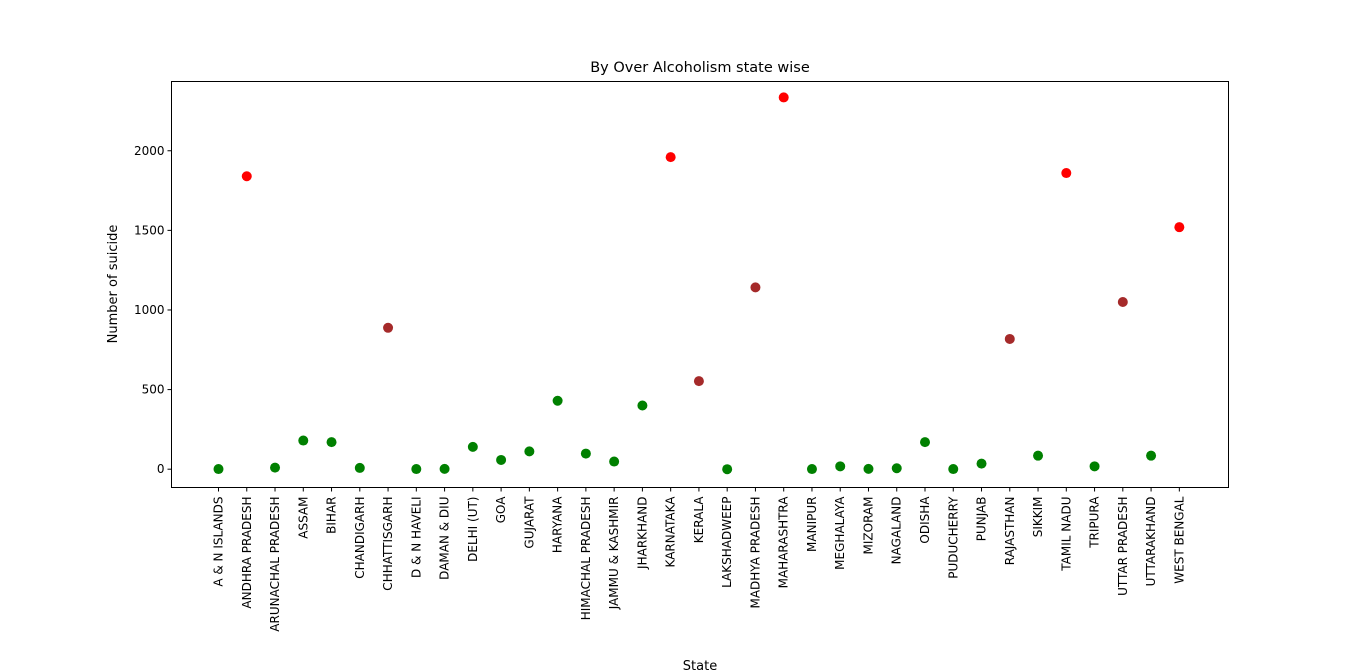 The image size is (1366, 671). What do you see at coordinates (784, 542) in the screenshot?
I see `x-tick-label: MAHARASHTRA` at bounding box center [784, 542].